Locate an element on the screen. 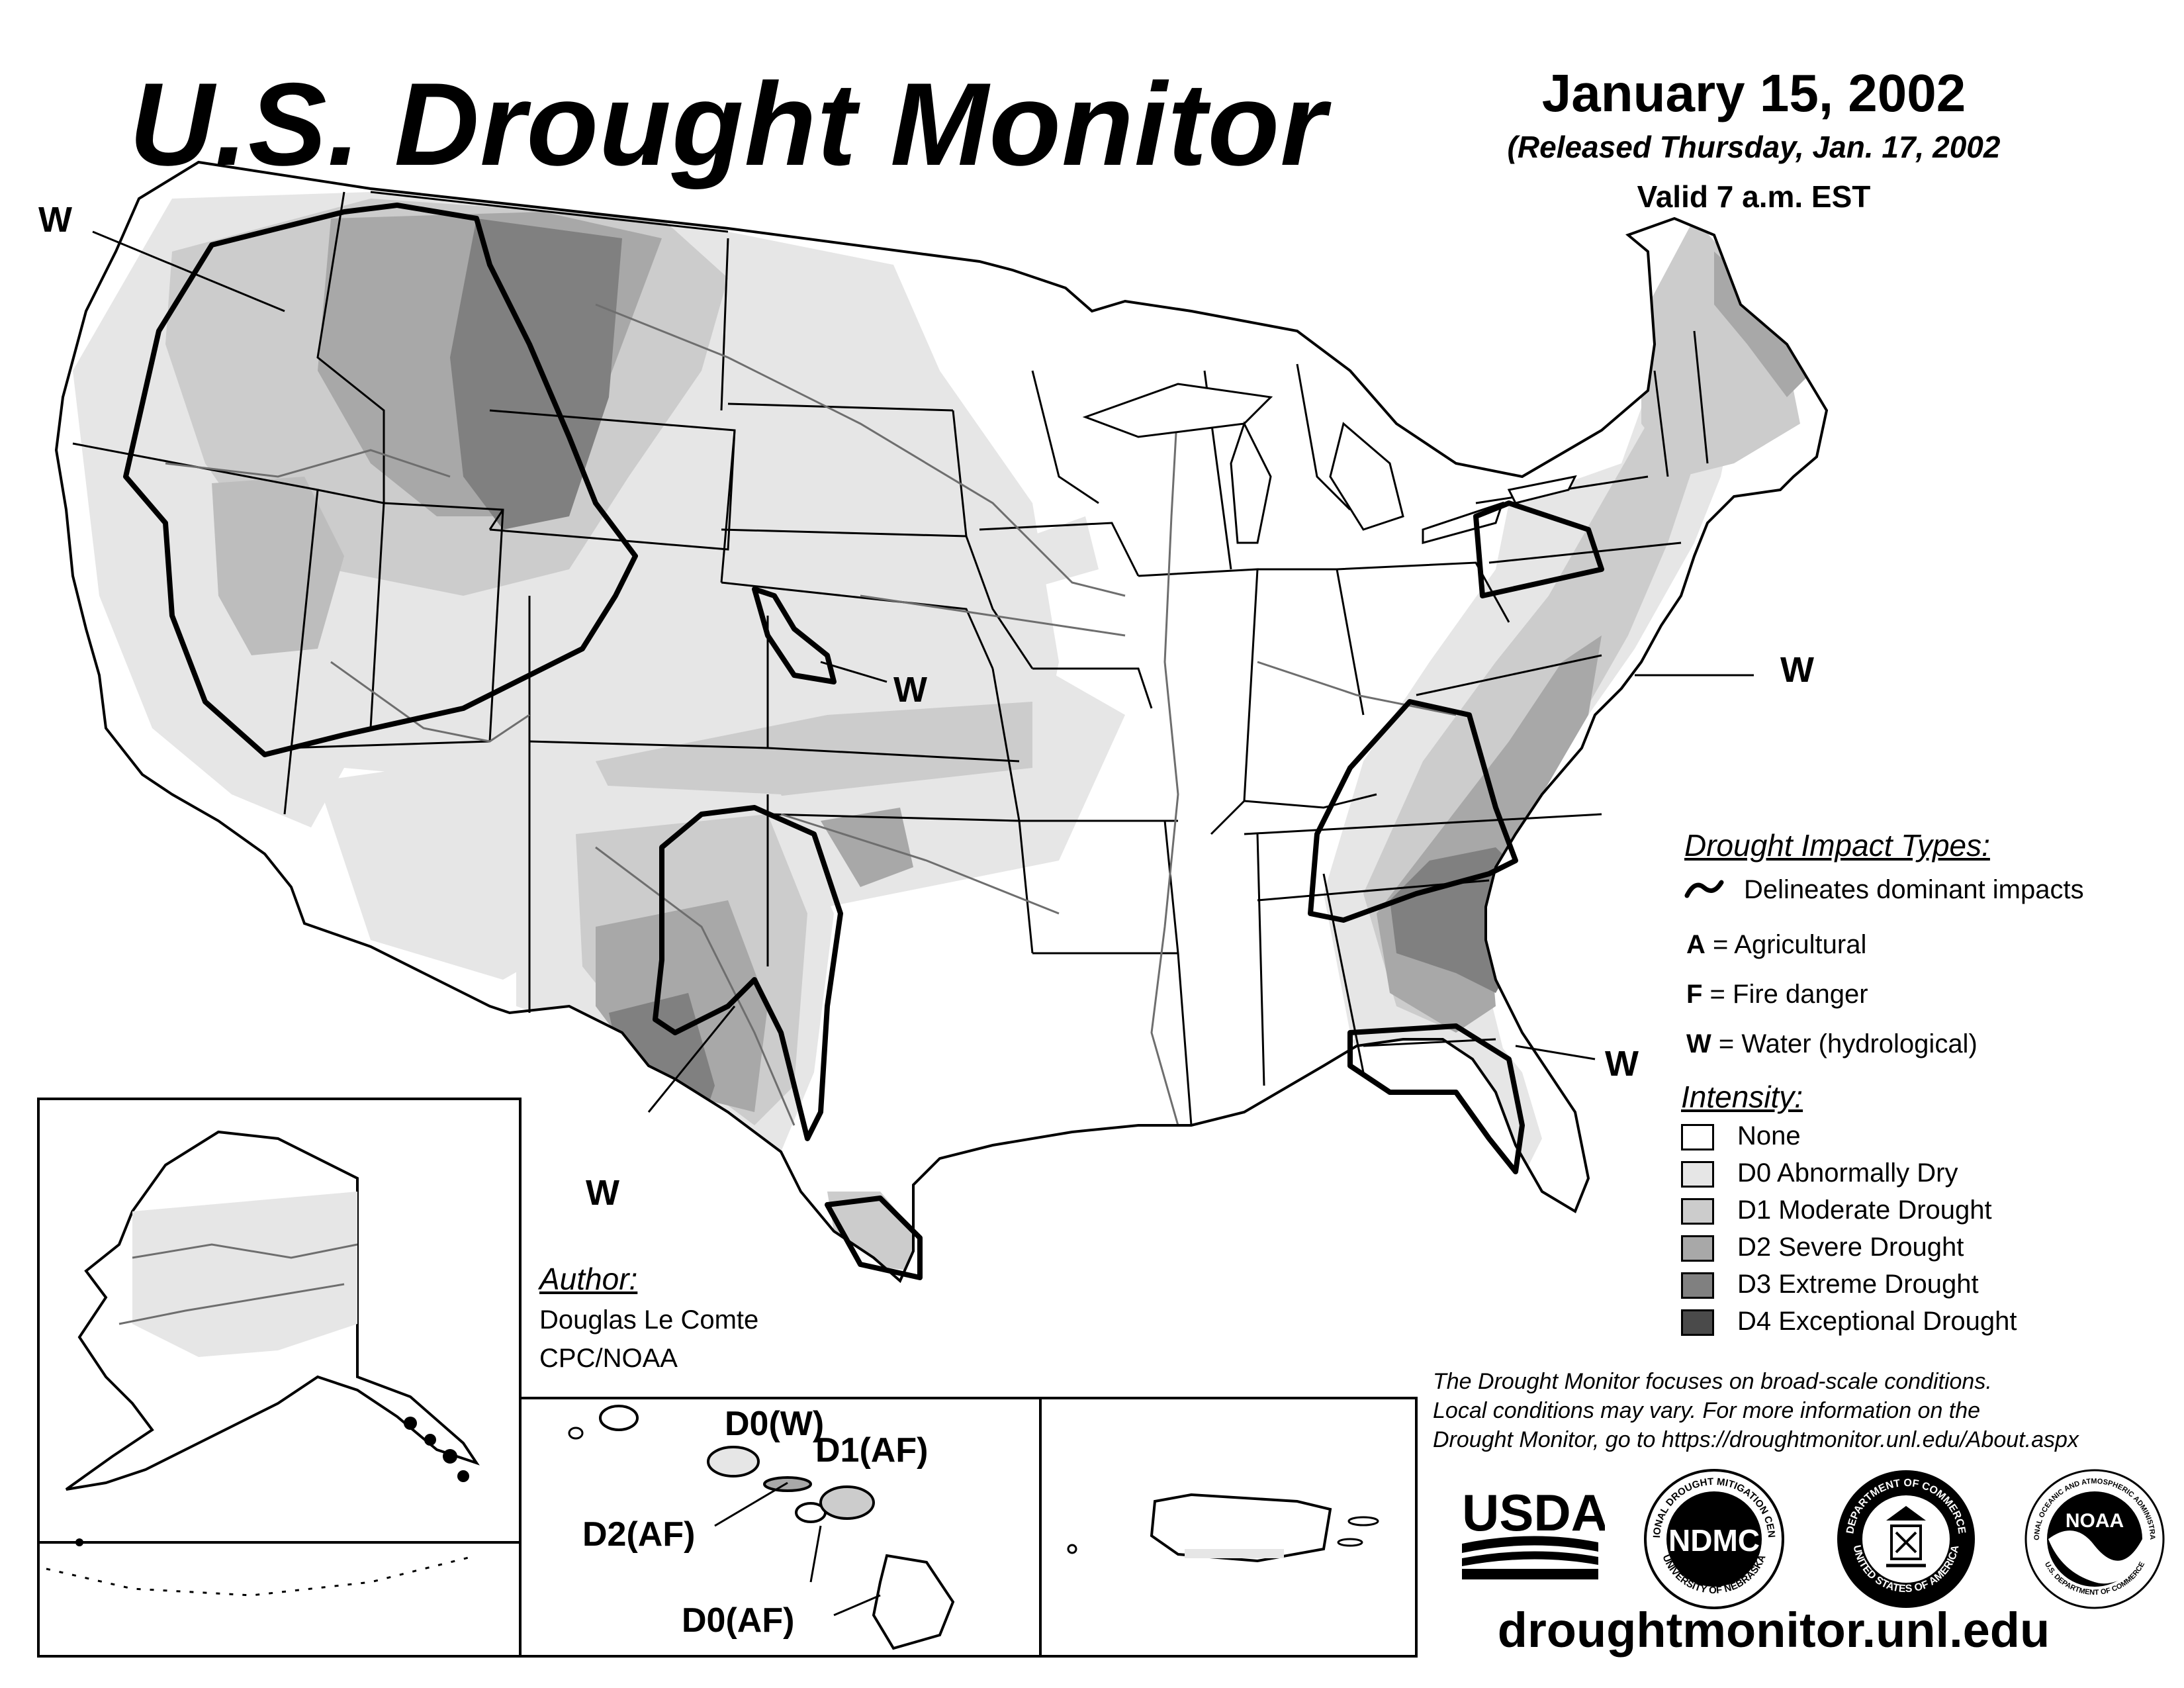  impact-boundary-texas is located at coordinates (748, 973).